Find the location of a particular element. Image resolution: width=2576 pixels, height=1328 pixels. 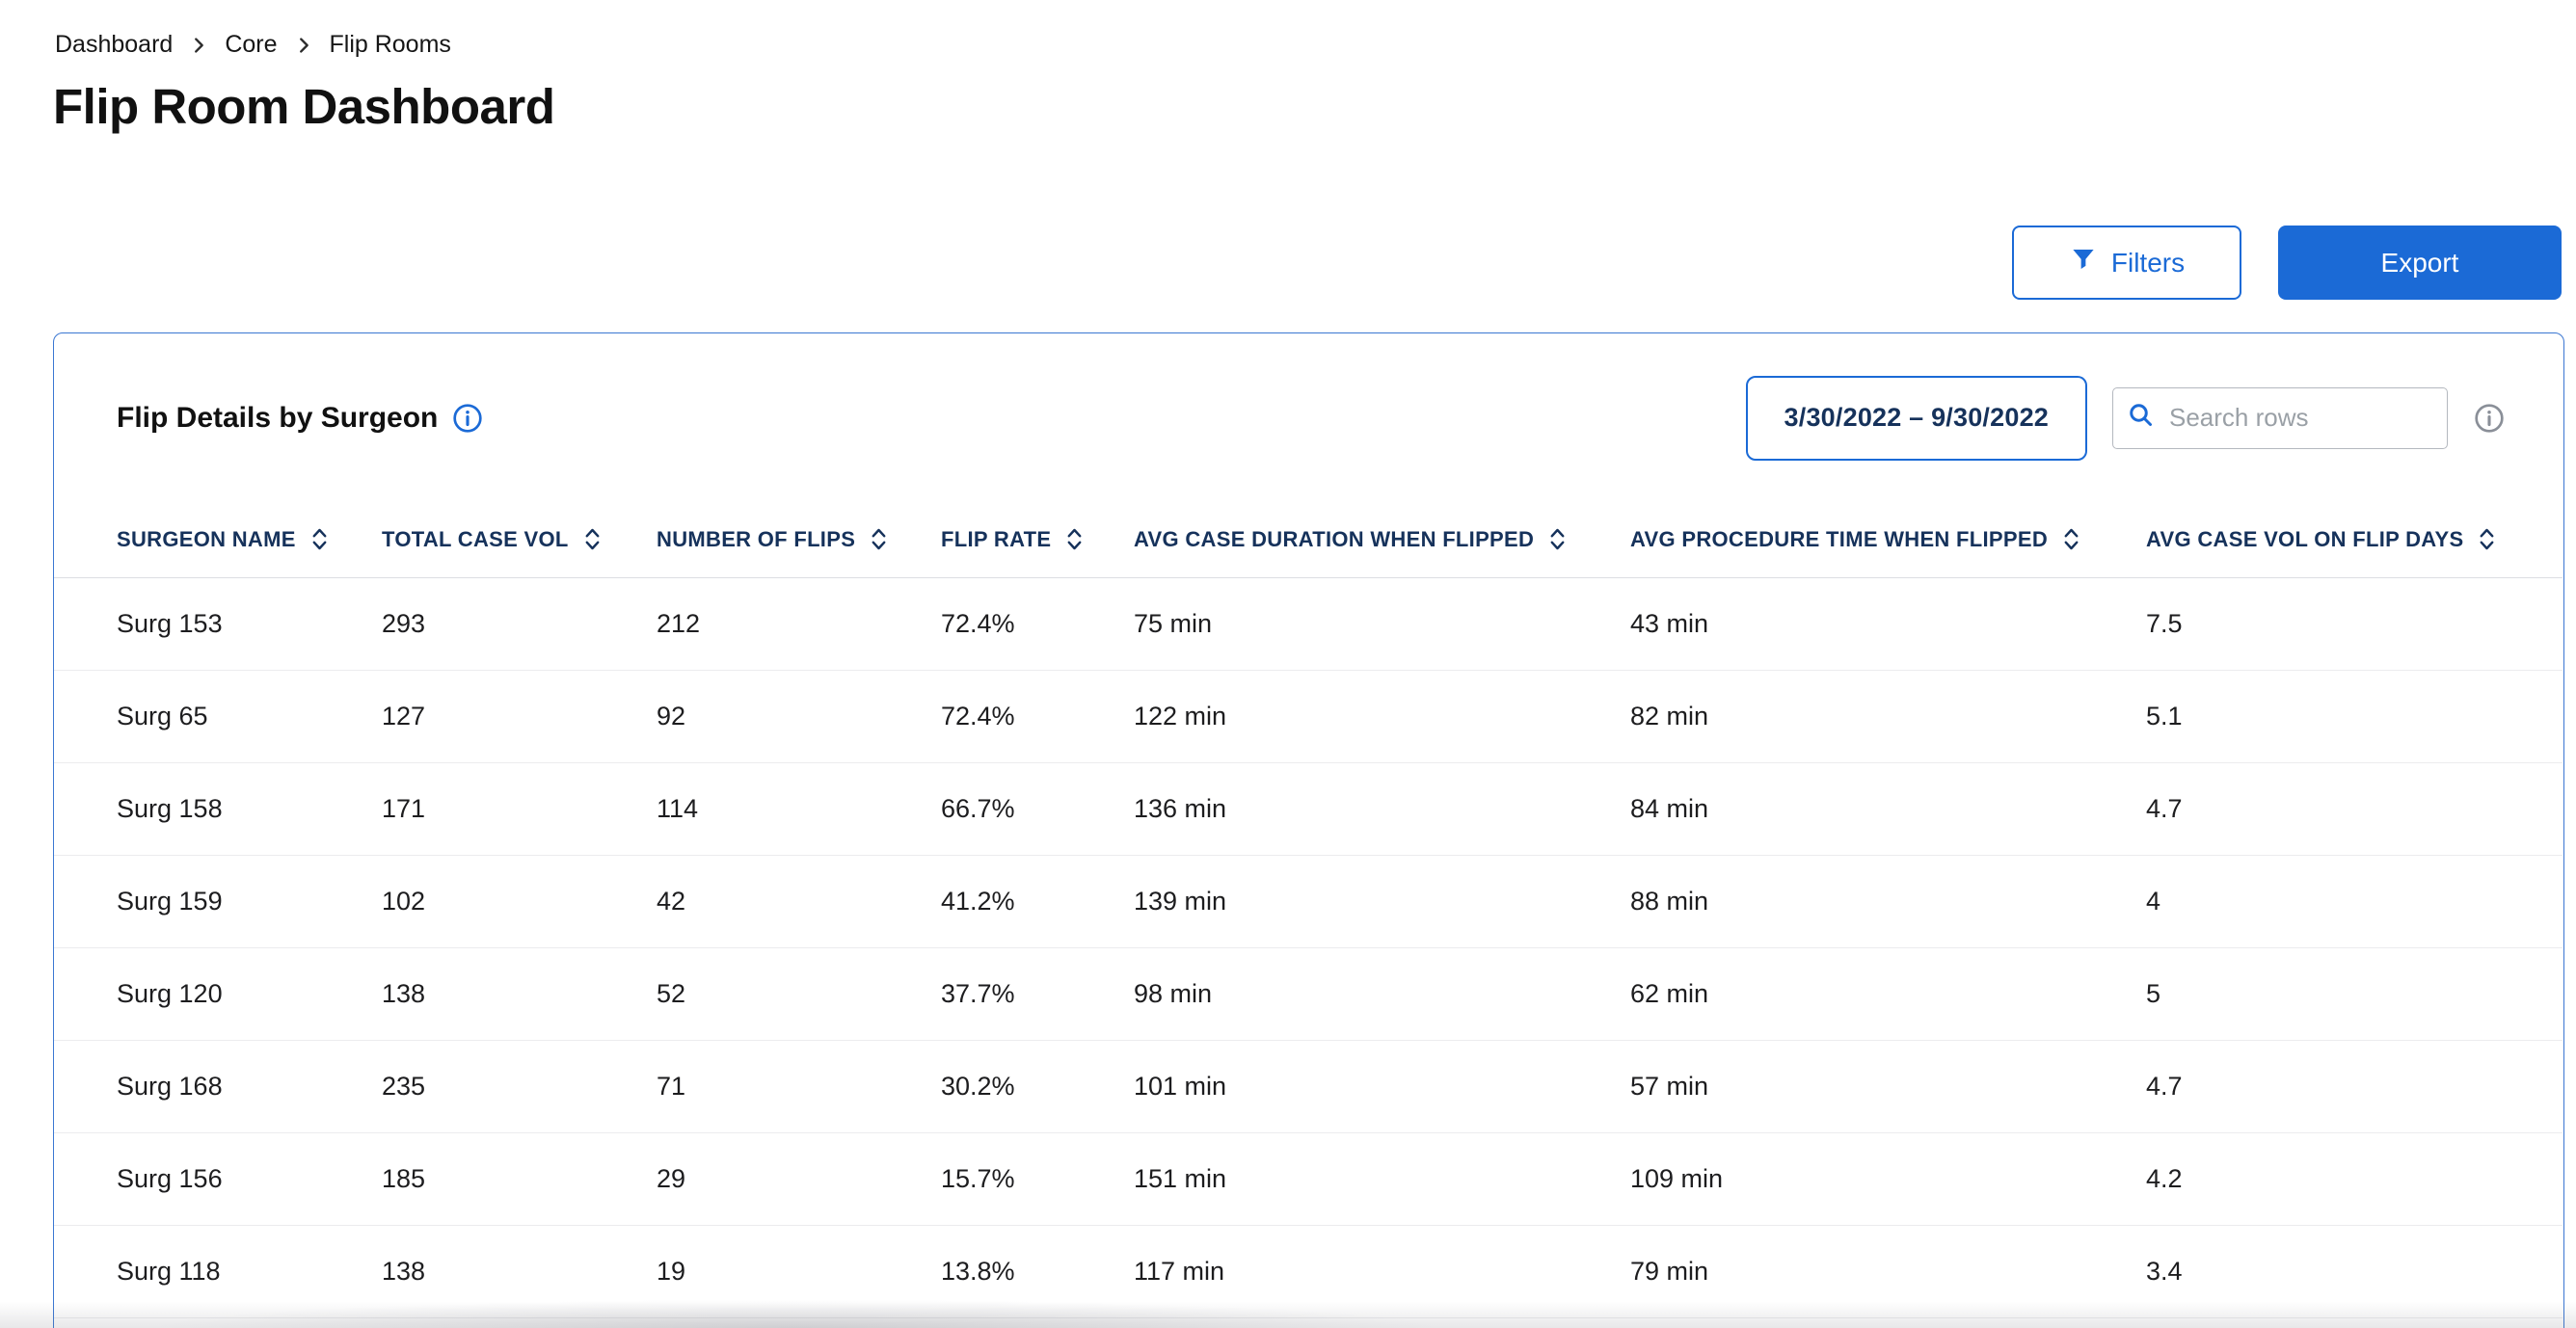

cell-avg-procedure-time-when-flipped: 43 min is located at coordinates (1888, 624).